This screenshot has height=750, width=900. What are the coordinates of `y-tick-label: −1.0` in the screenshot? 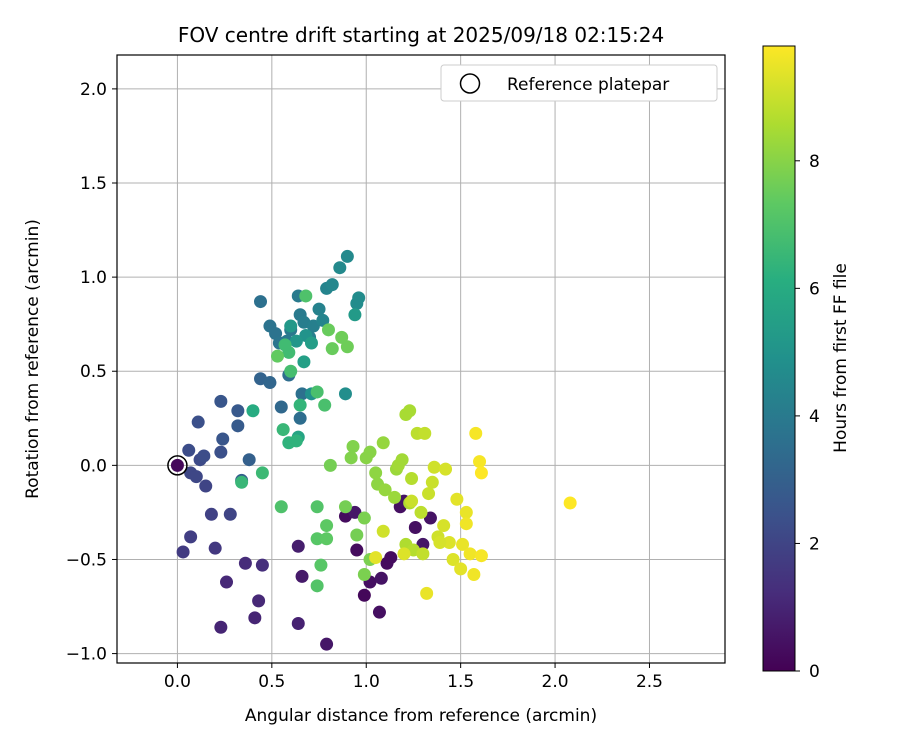 It's located at (86, 655).